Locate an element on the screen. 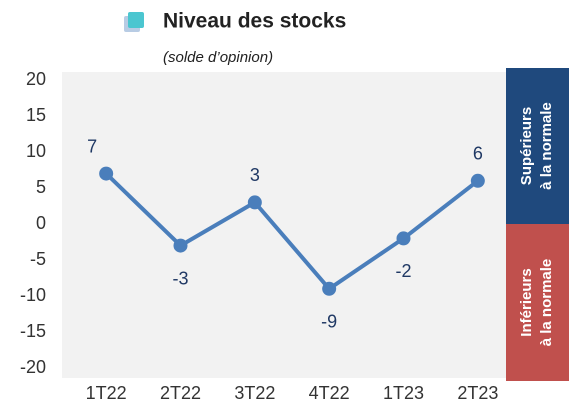  y-tick-label: -20 is located at coordinates (33, 367).